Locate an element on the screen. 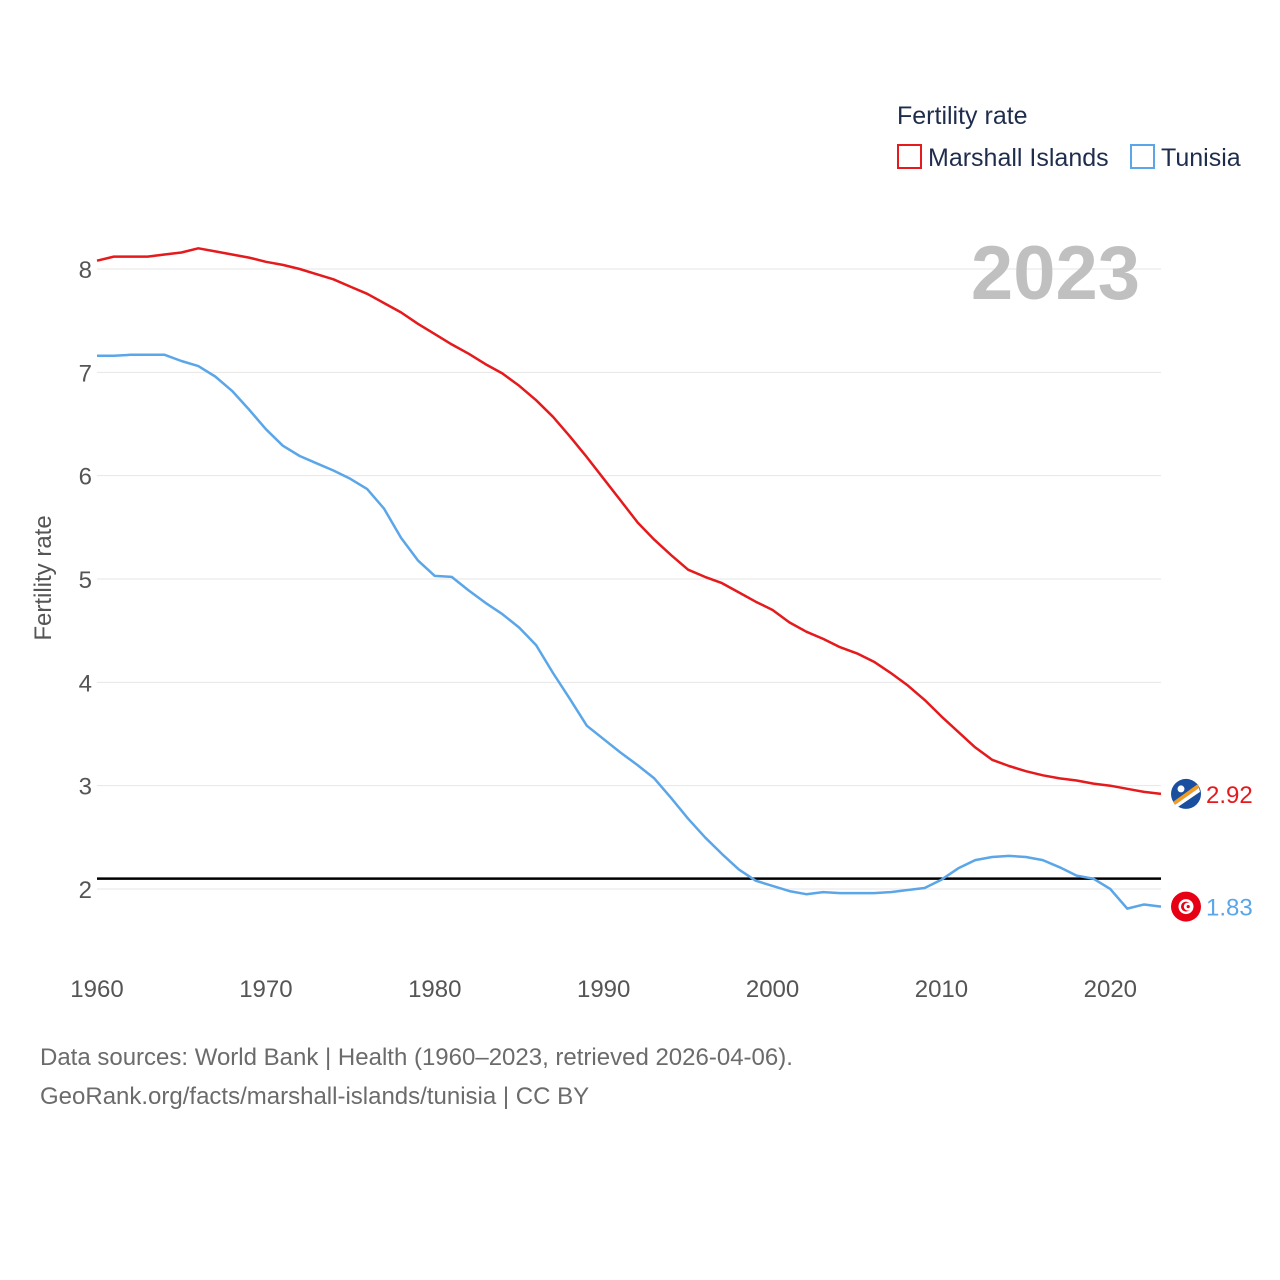  end-value-label-marshall-islands: 2.92 is located at coordinates (1229, 795).